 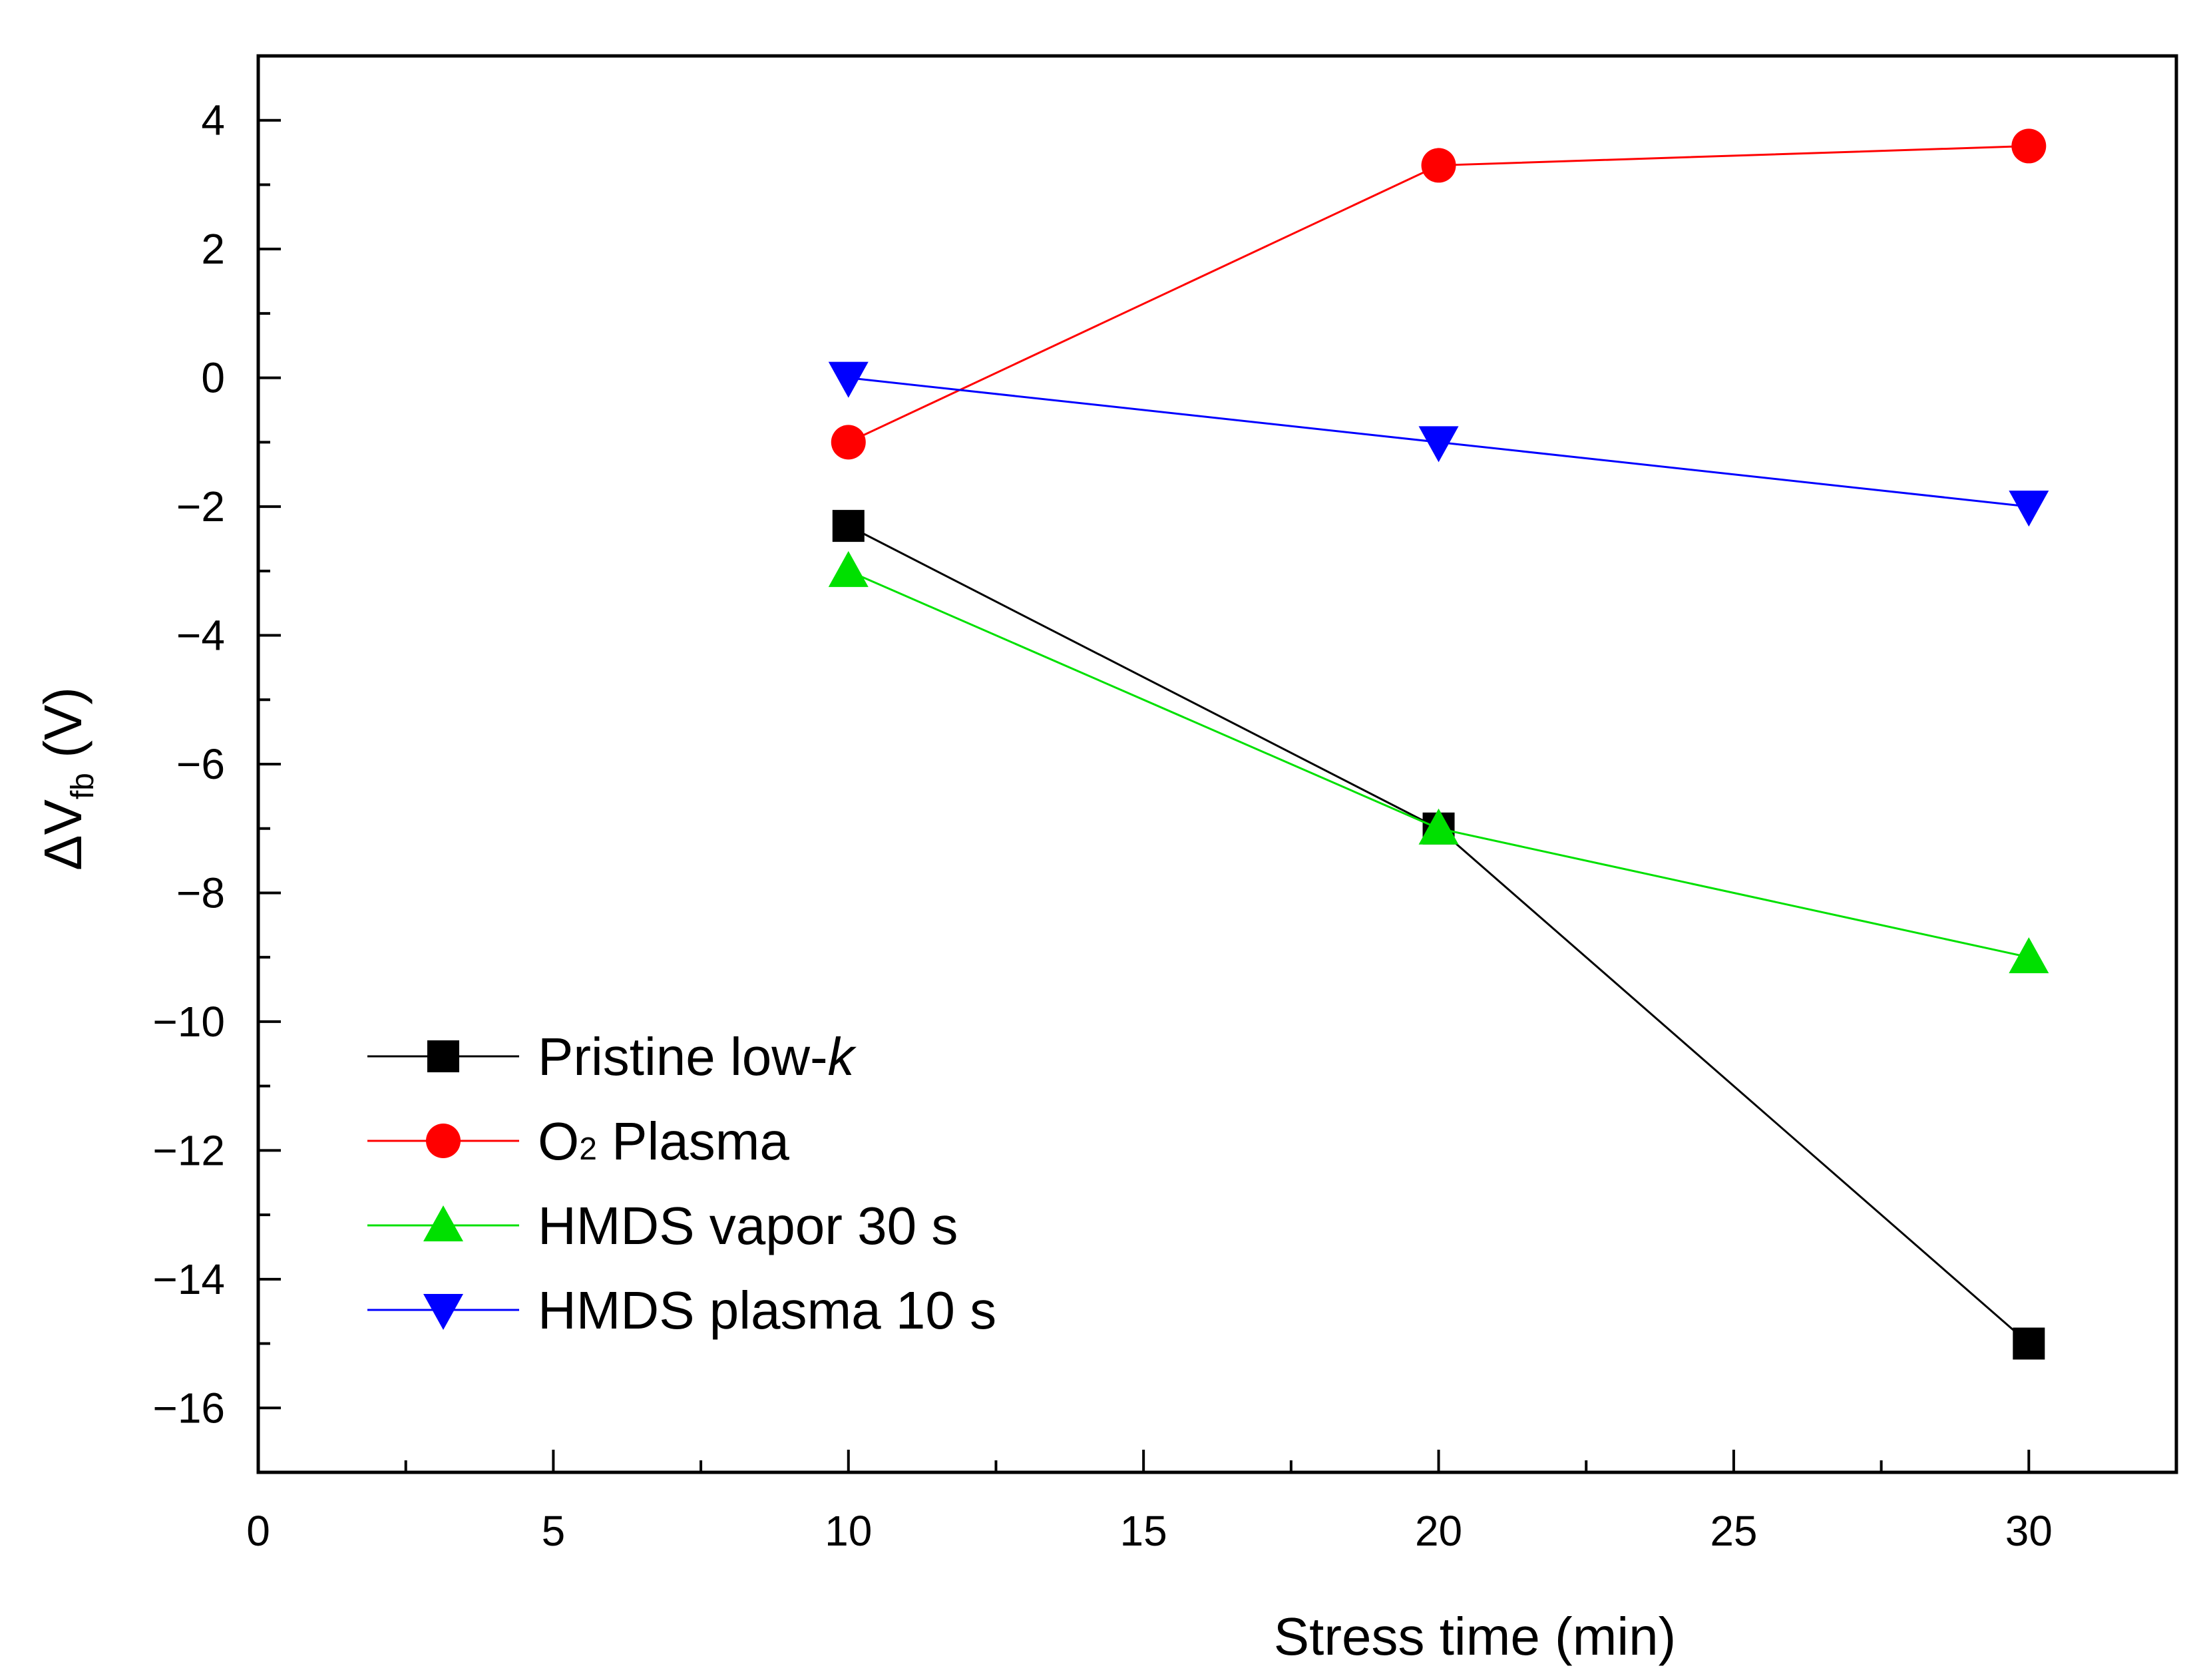 I want to click on y-tick-label: −14, so click(x=189, y=1279).